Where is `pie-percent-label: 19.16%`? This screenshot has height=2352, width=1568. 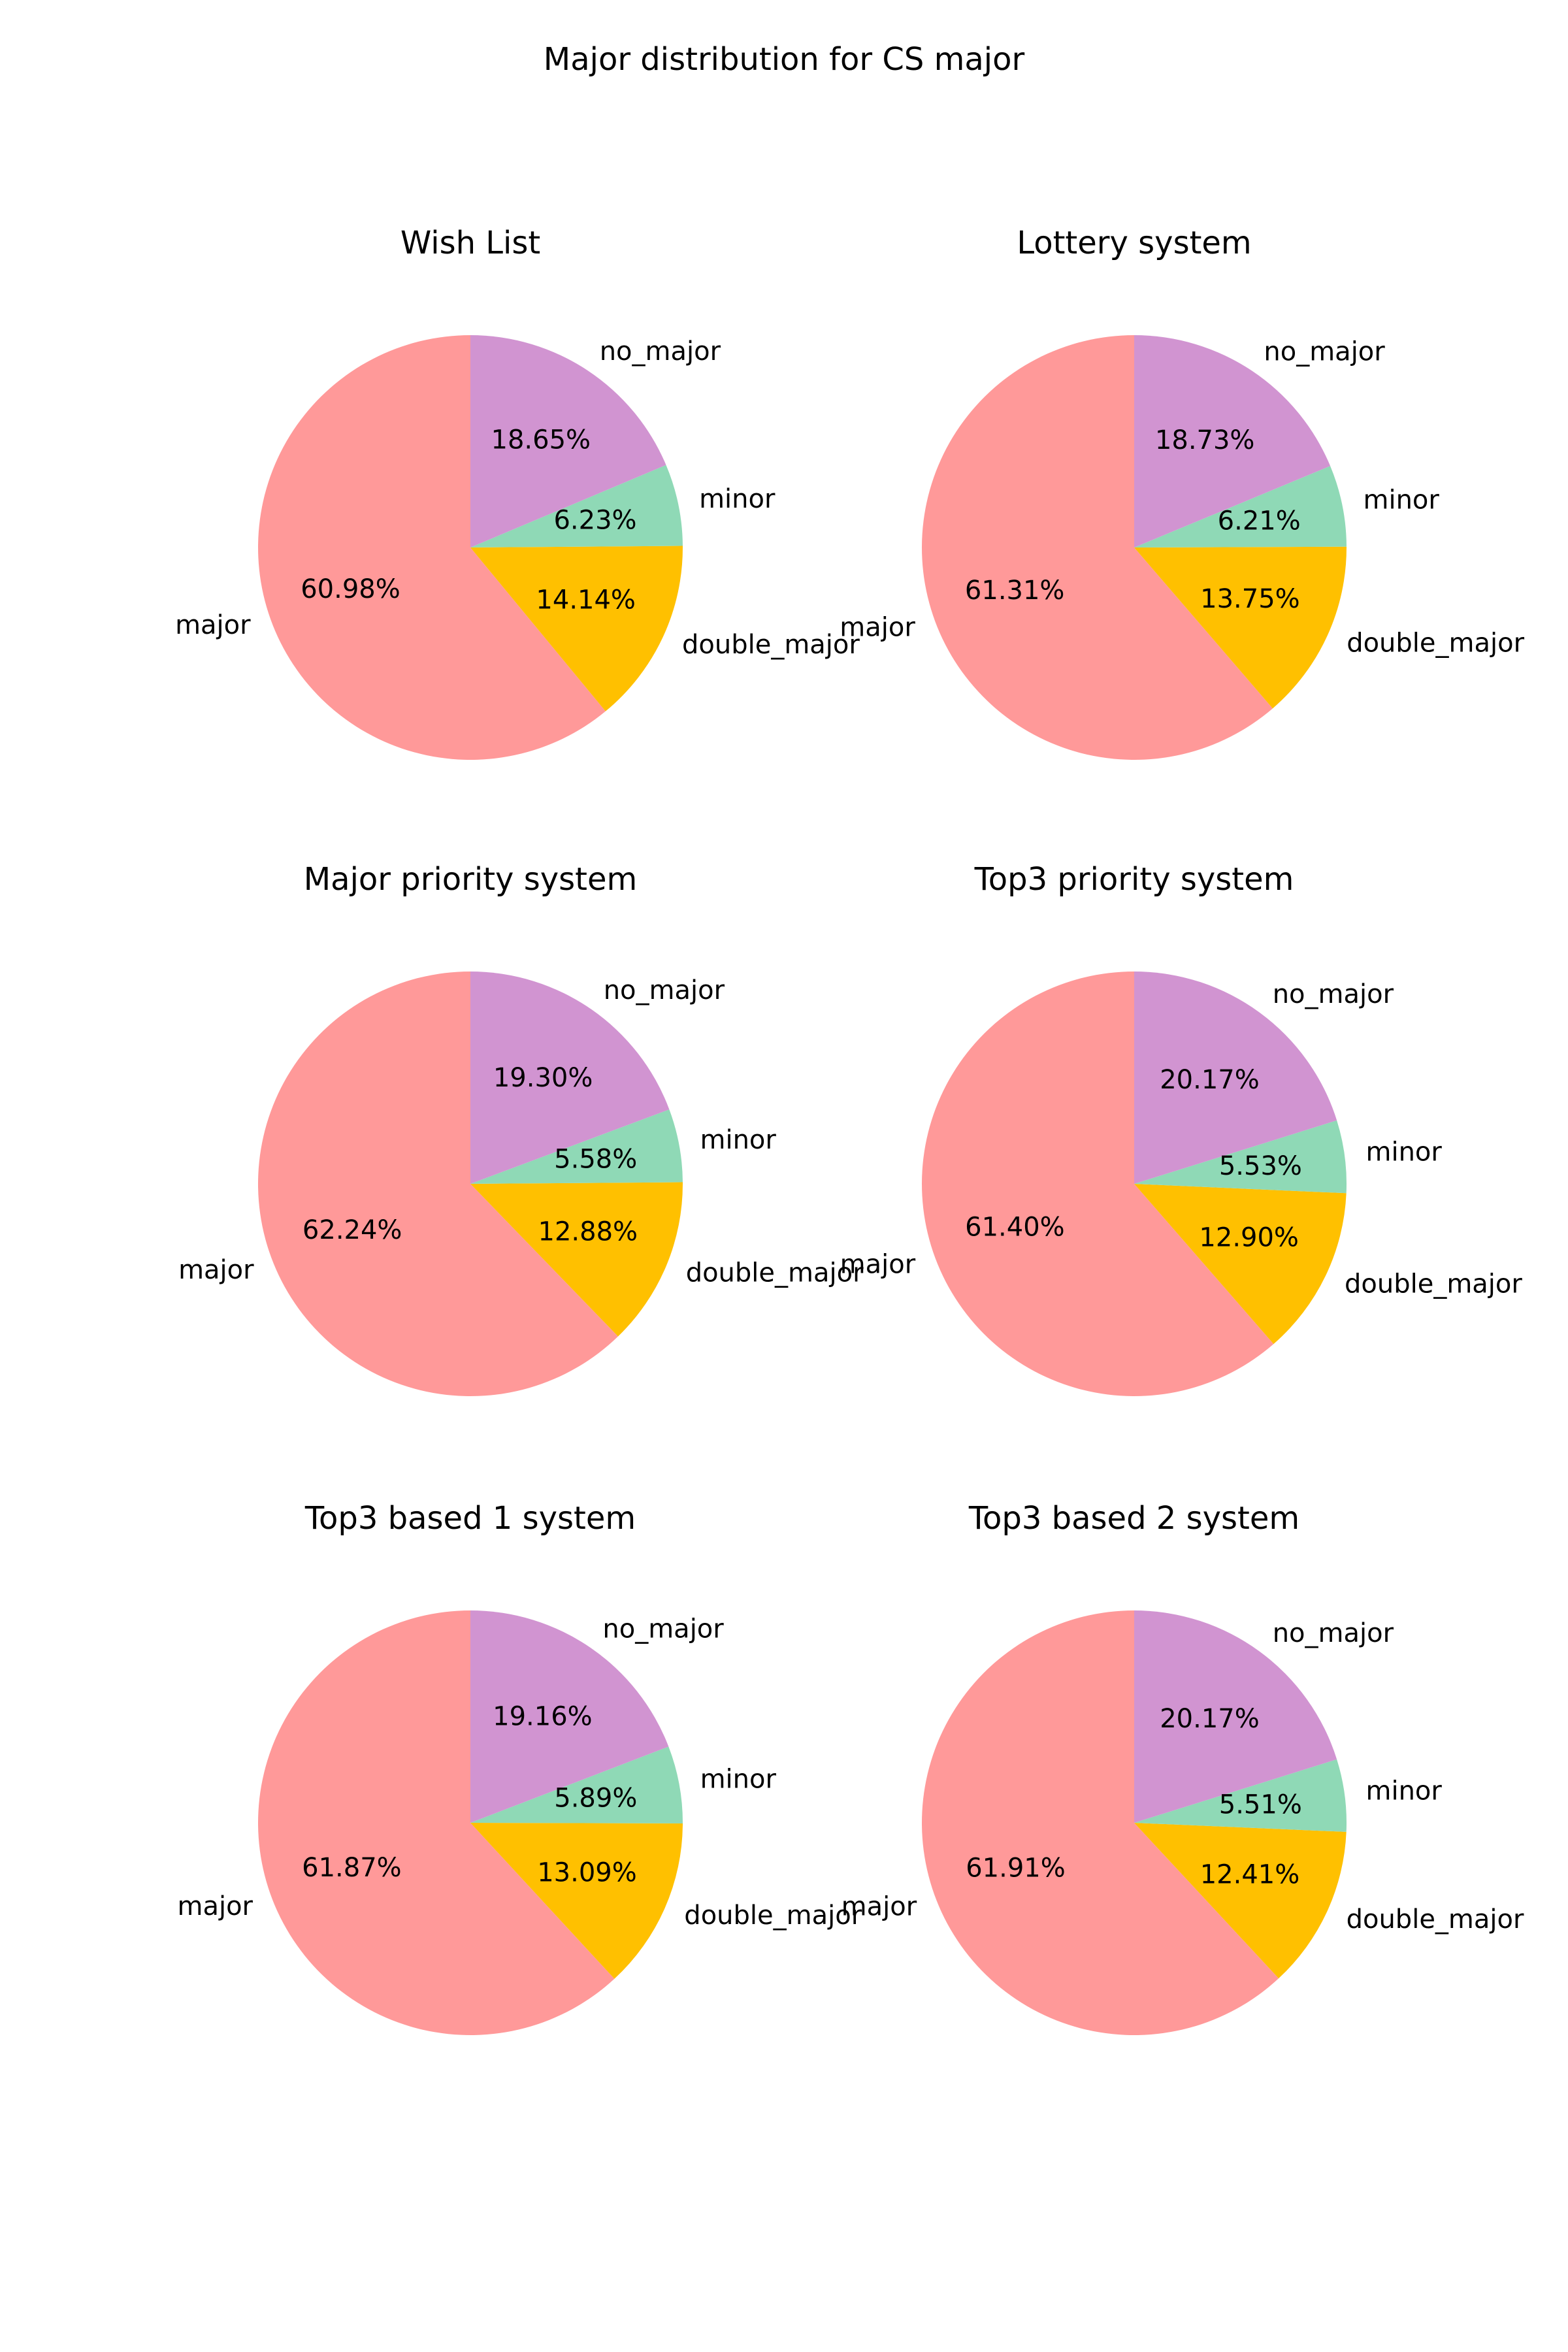 pie-percent-label: 19.16% is located at coordinates (543, 1716).